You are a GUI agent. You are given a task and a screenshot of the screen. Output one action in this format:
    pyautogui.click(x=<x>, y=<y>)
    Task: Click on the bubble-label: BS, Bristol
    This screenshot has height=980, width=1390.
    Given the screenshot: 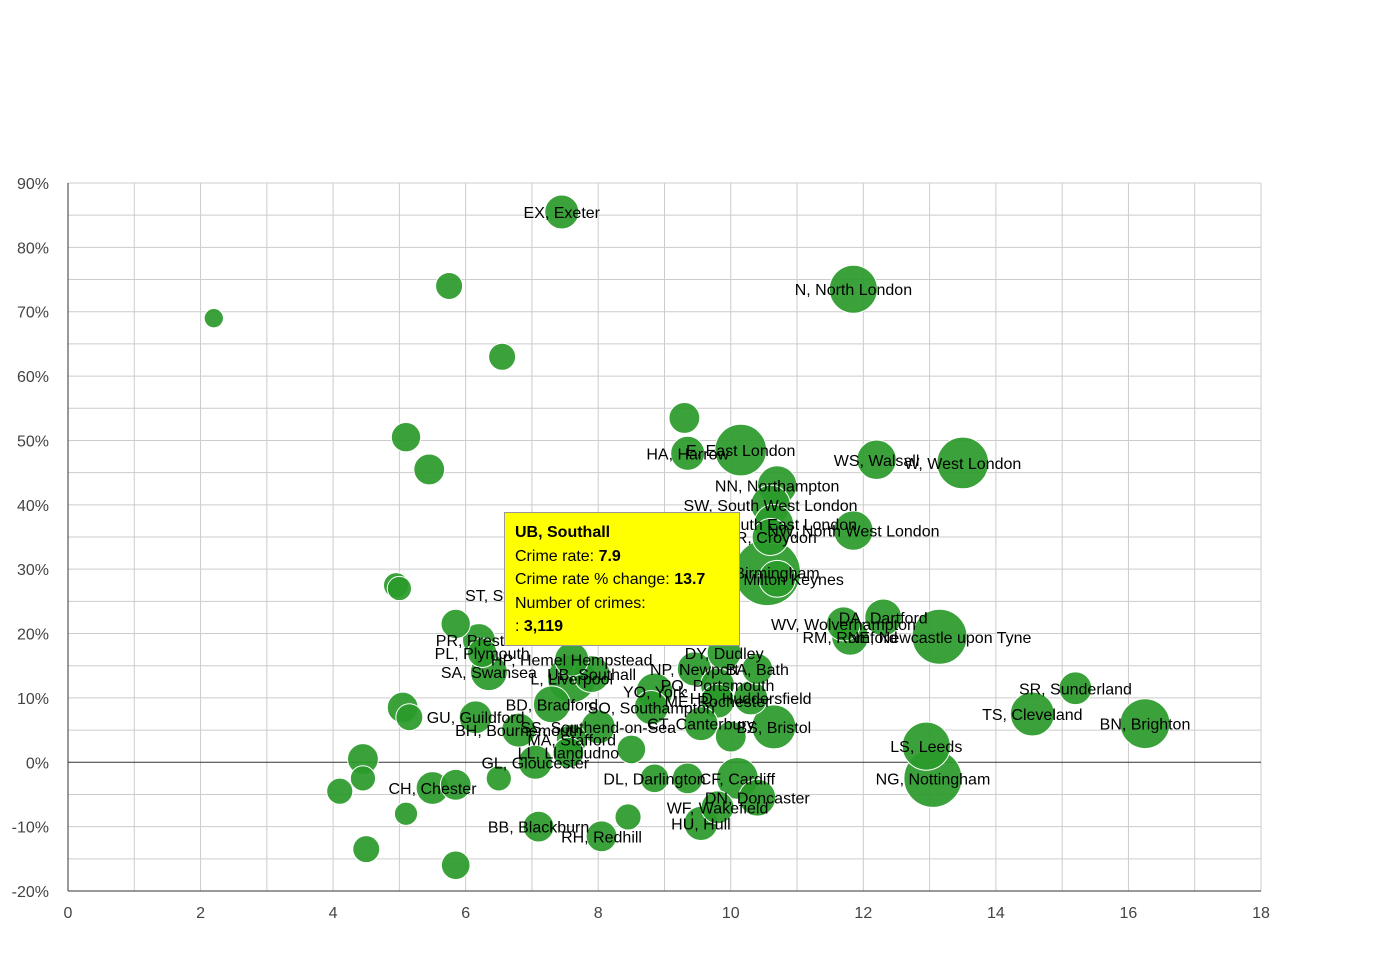 What is the action you would take?
    pyautogui.click(x=774, y=728)
    